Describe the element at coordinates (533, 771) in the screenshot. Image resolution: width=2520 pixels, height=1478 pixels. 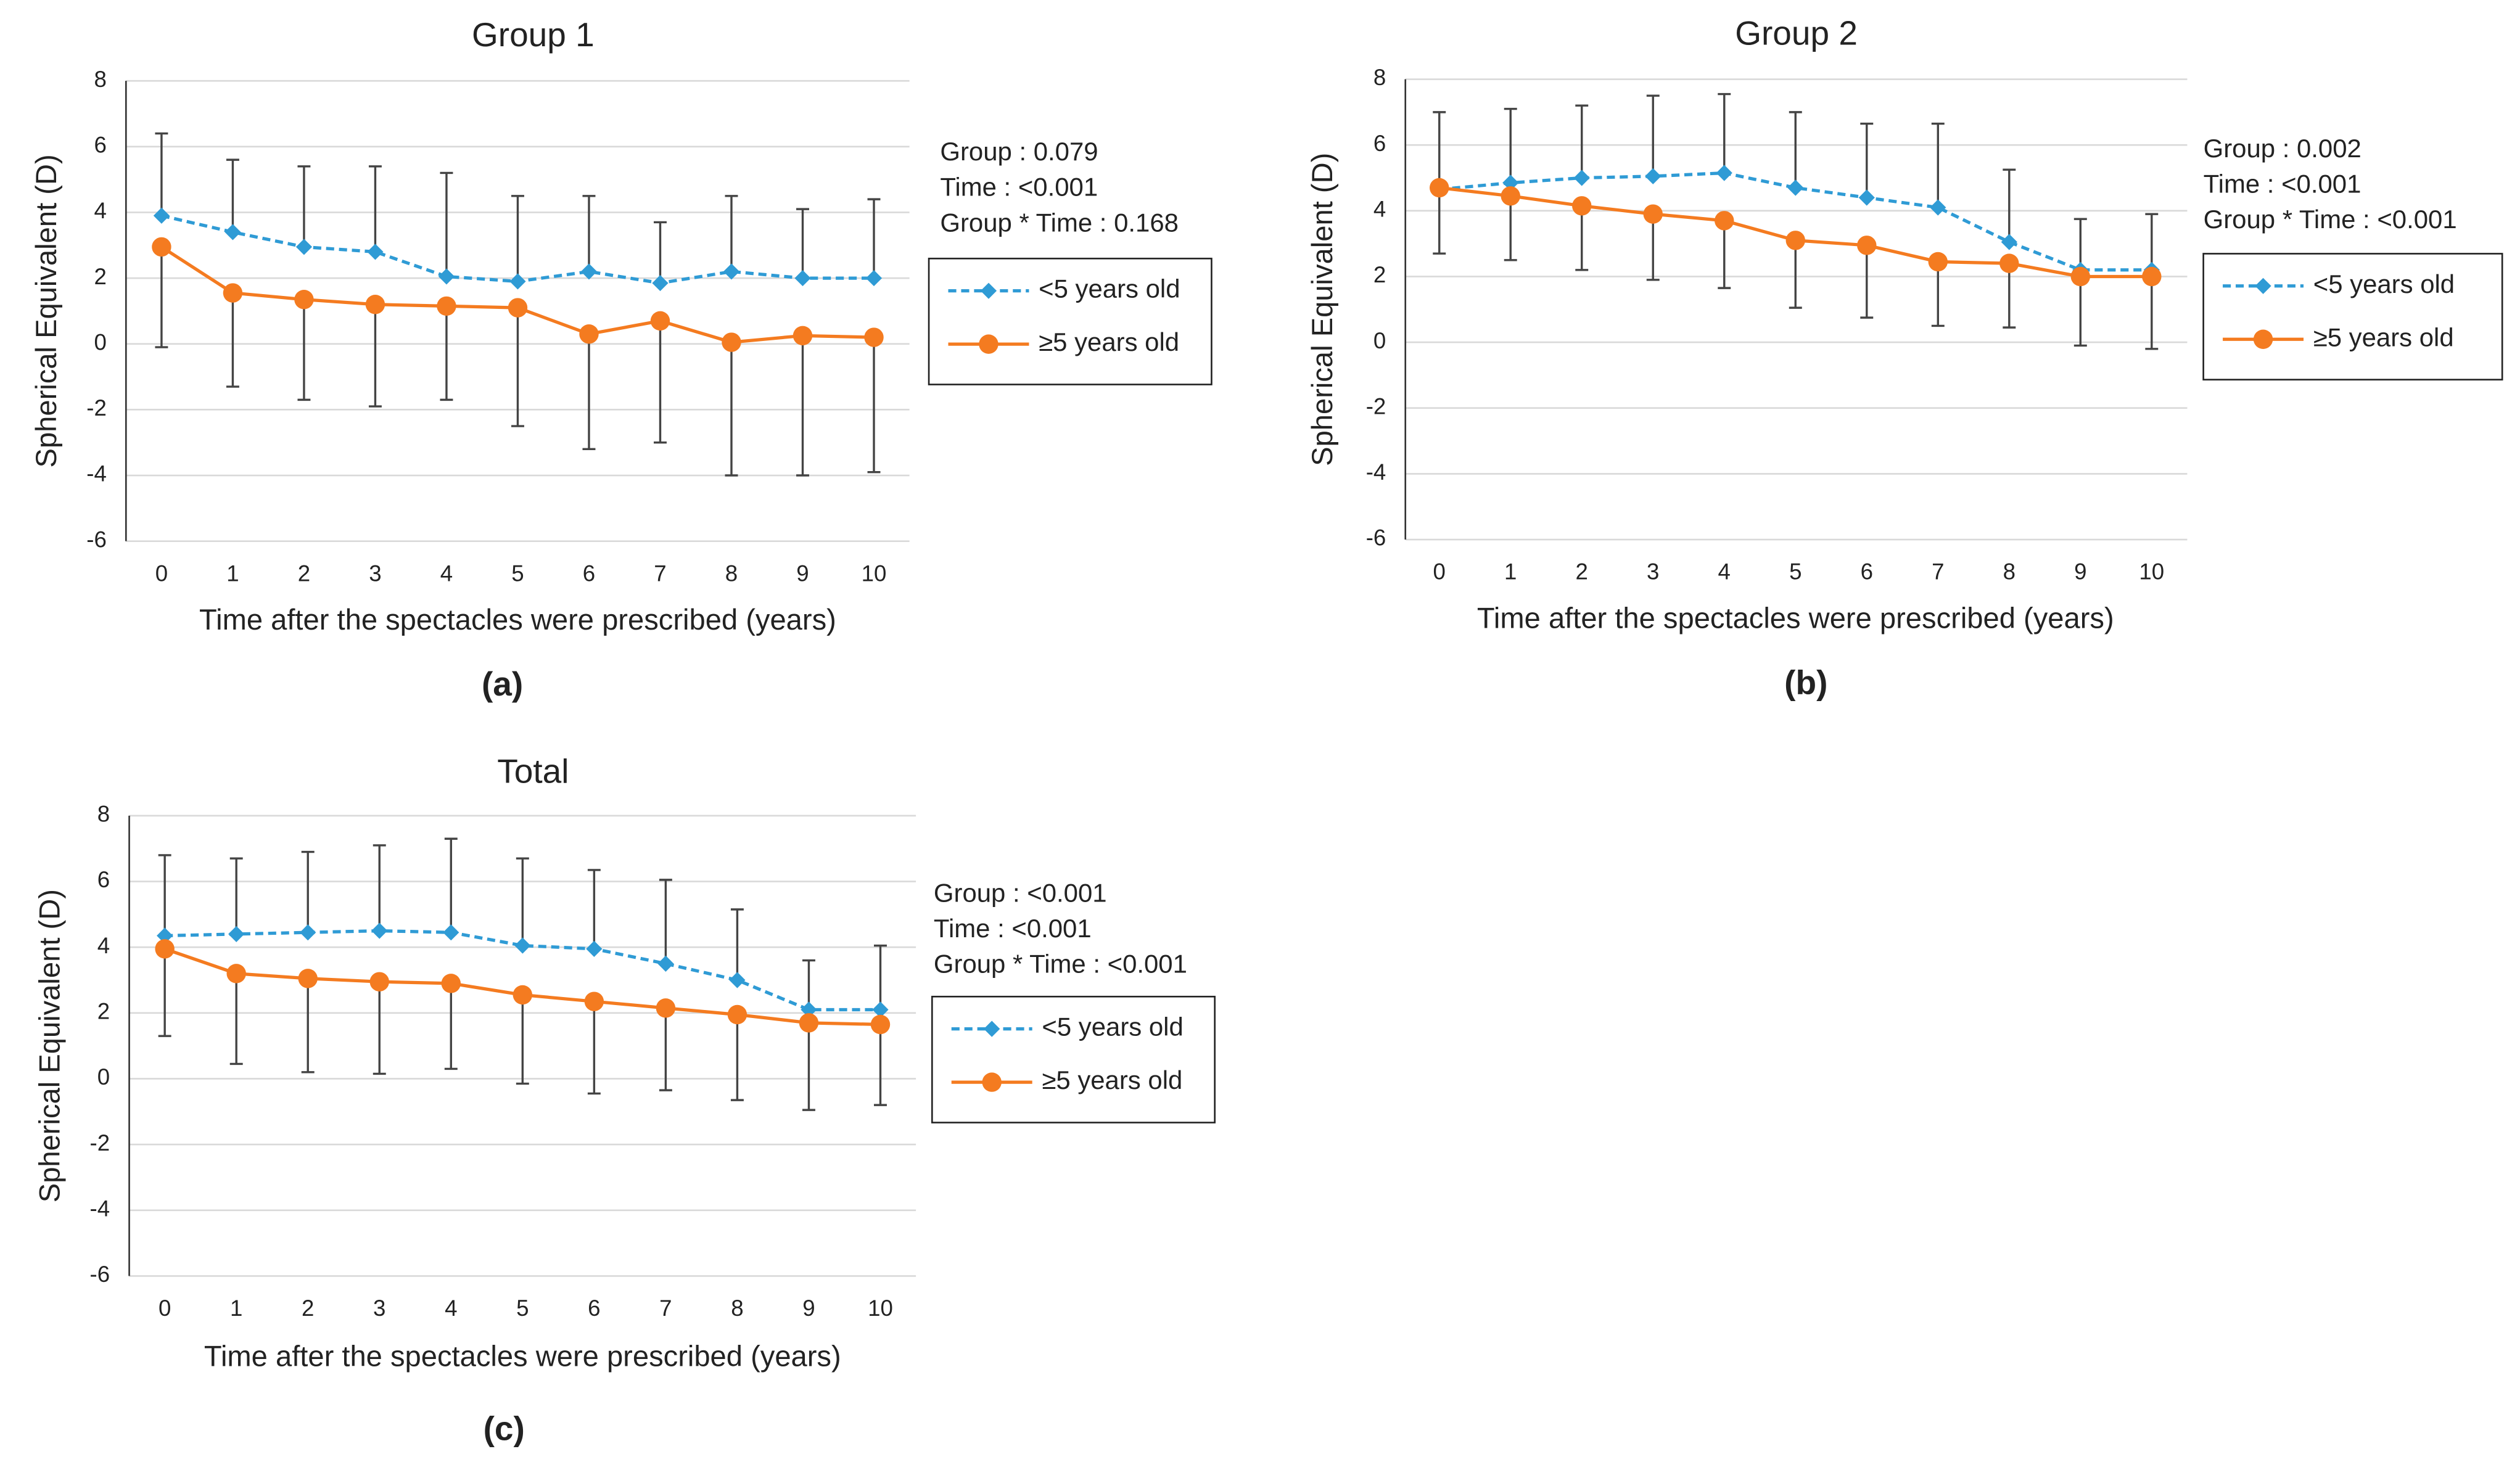
I see `chart-title: Total` at that location.